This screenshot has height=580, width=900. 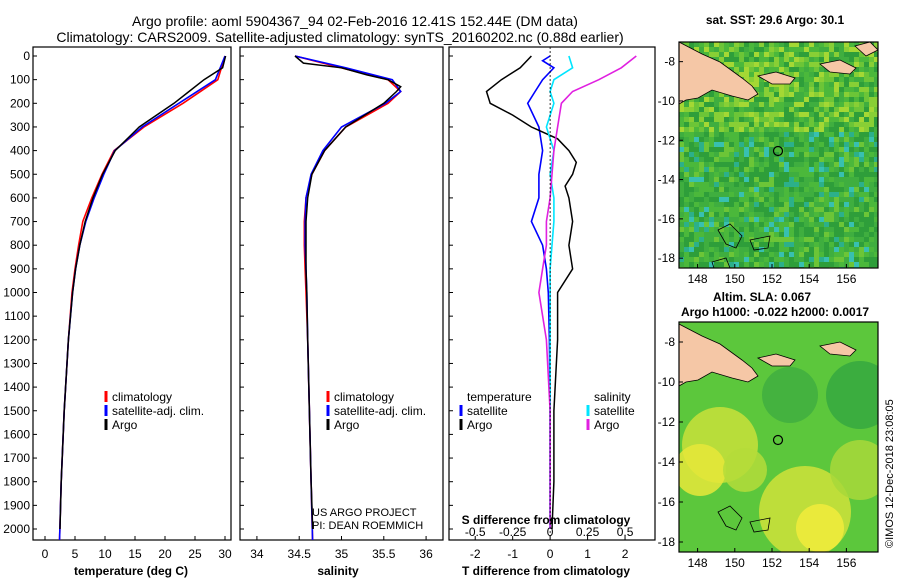 I want to click on depth-tick-label: 1700, so click(x=16, y=458).